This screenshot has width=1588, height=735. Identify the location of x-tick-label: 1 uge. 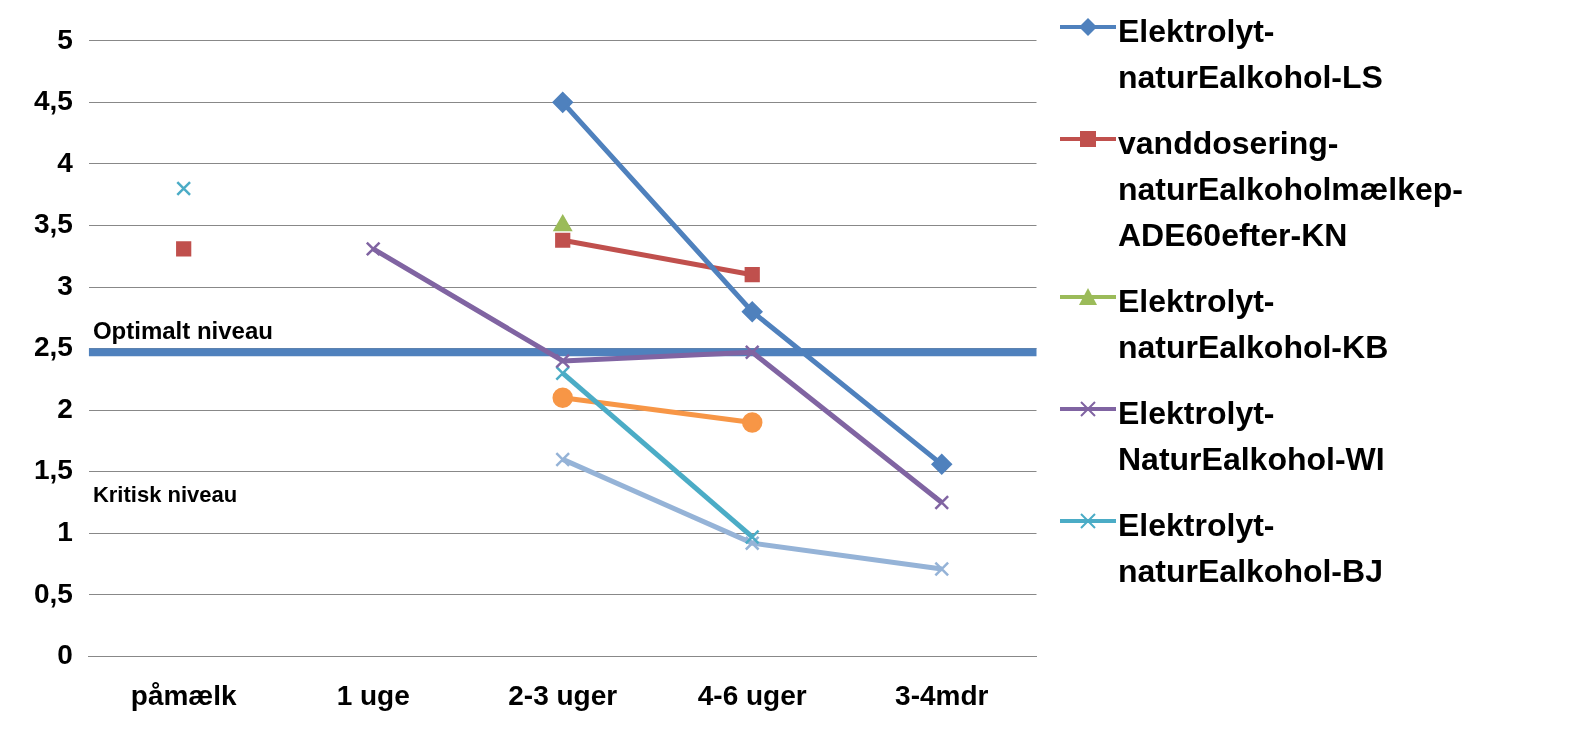
(373, 695).